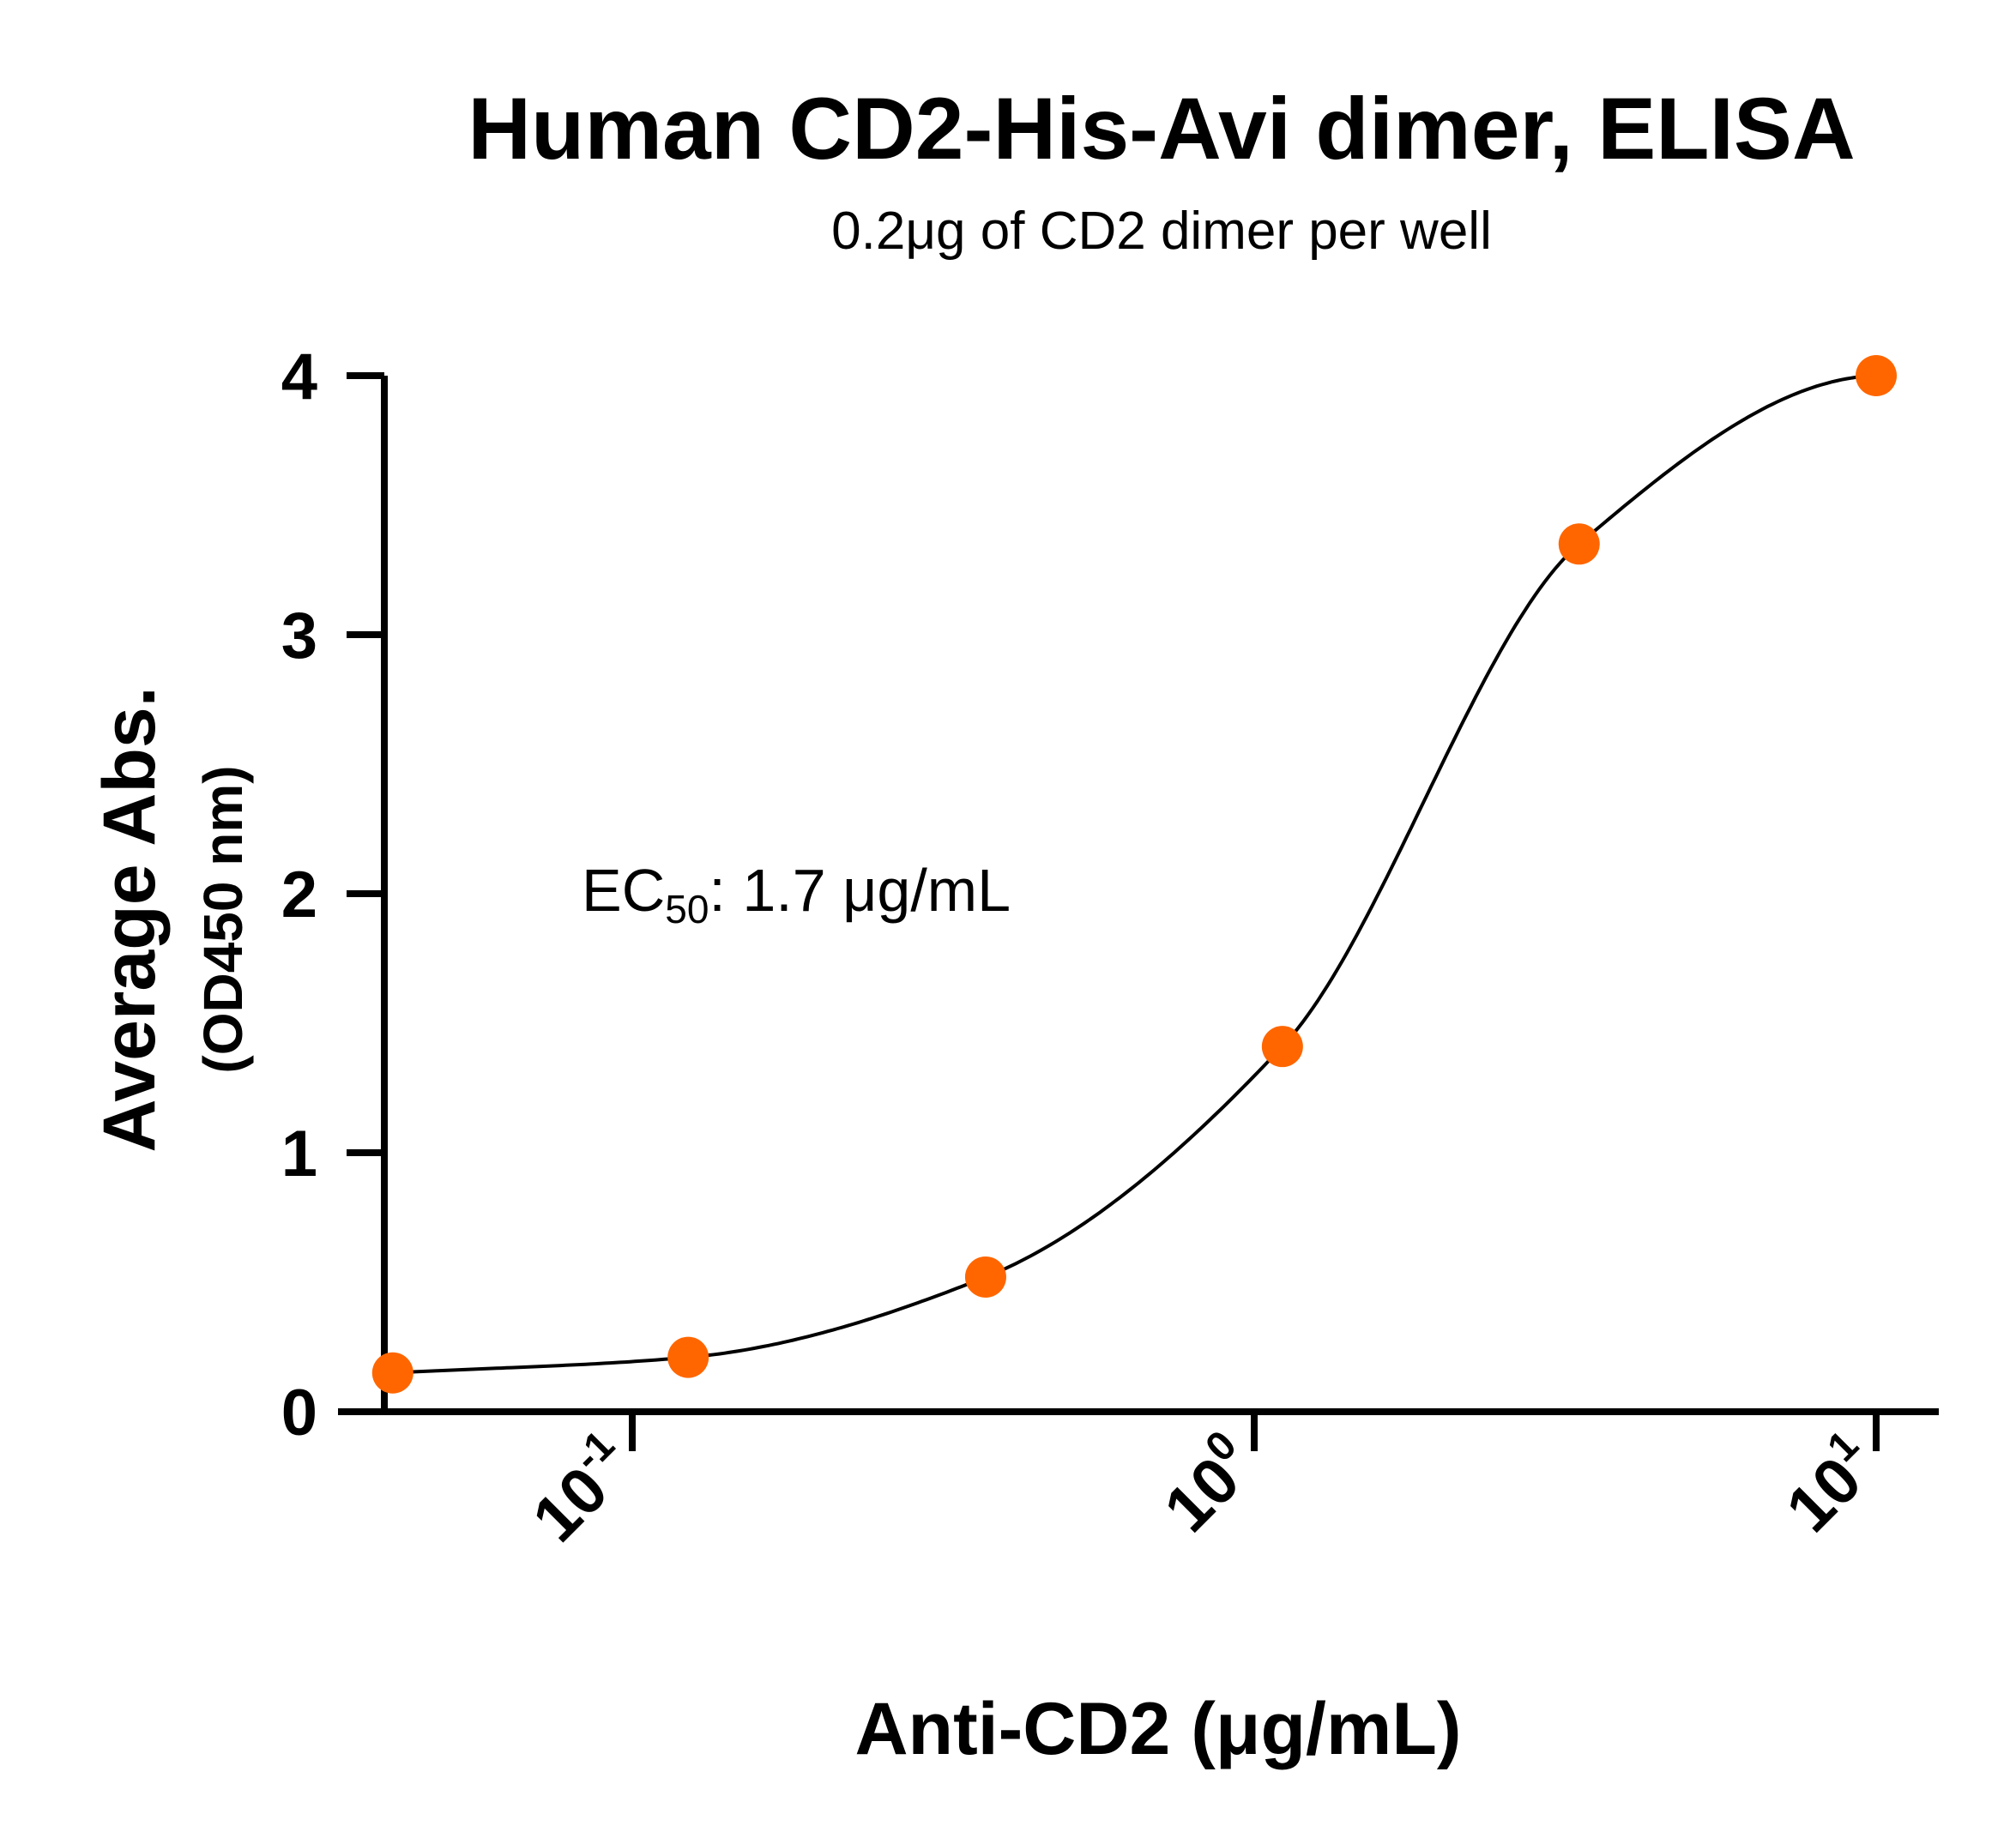  What do you see at coordinates (223, 919) in the screenshot?
I see `y-axis-sublabel: (OD450 nm)` at bounding box center [223, 919].